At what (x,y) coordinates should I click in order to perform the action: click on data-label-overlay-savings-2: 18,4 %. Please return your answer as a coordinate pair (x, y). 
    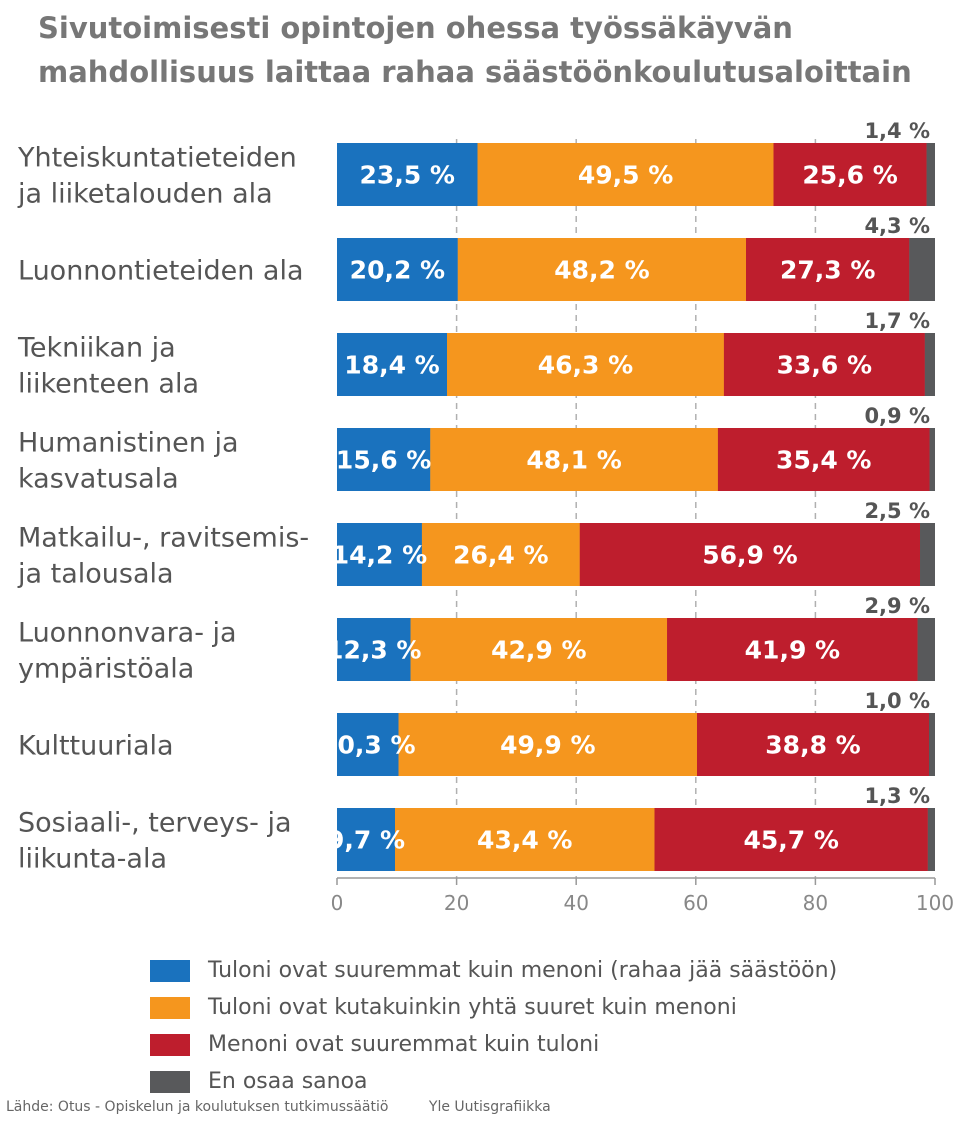
    Looking at the image, I should click on (391, 365).